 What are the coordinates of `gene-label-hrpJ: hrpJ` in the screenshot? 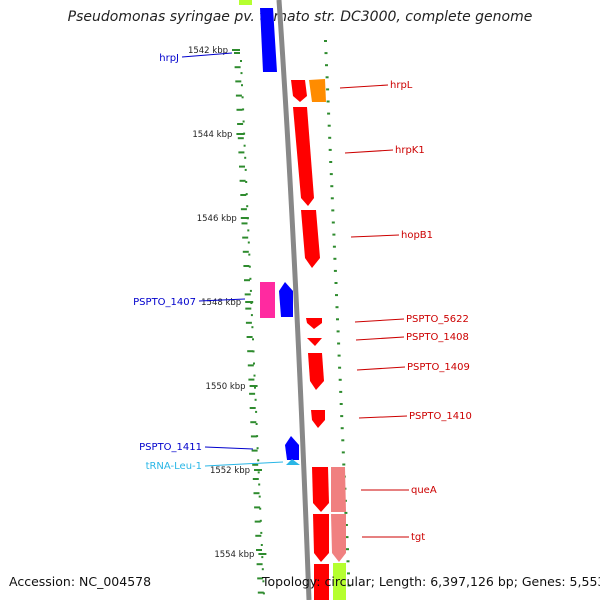 It's located at (169, 58).